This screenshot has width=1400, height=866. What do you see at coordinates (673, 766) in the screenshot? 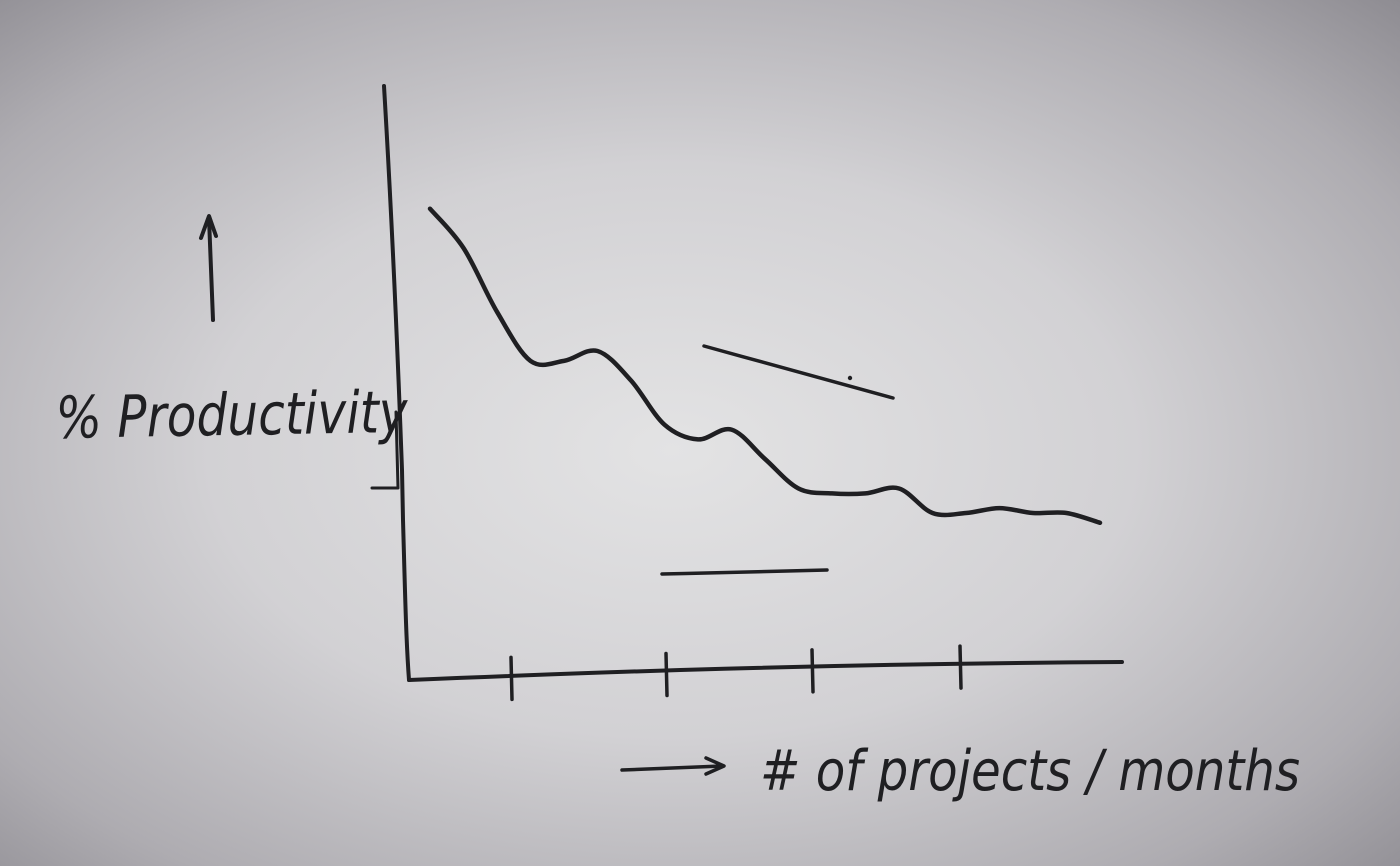
I see `right-arrow-icon` at bounding box center [673, 766].